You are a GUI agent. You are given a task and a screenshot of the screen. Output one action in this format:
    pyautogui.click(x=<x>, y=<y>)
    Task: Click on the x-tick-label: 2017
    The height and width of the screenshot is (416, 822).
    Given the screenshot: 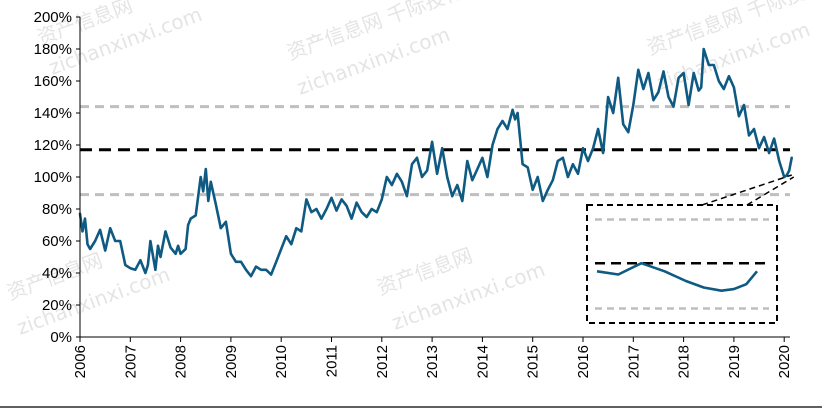 What is the action you would take?
    pyautogui.click(x=633, y=361)
    